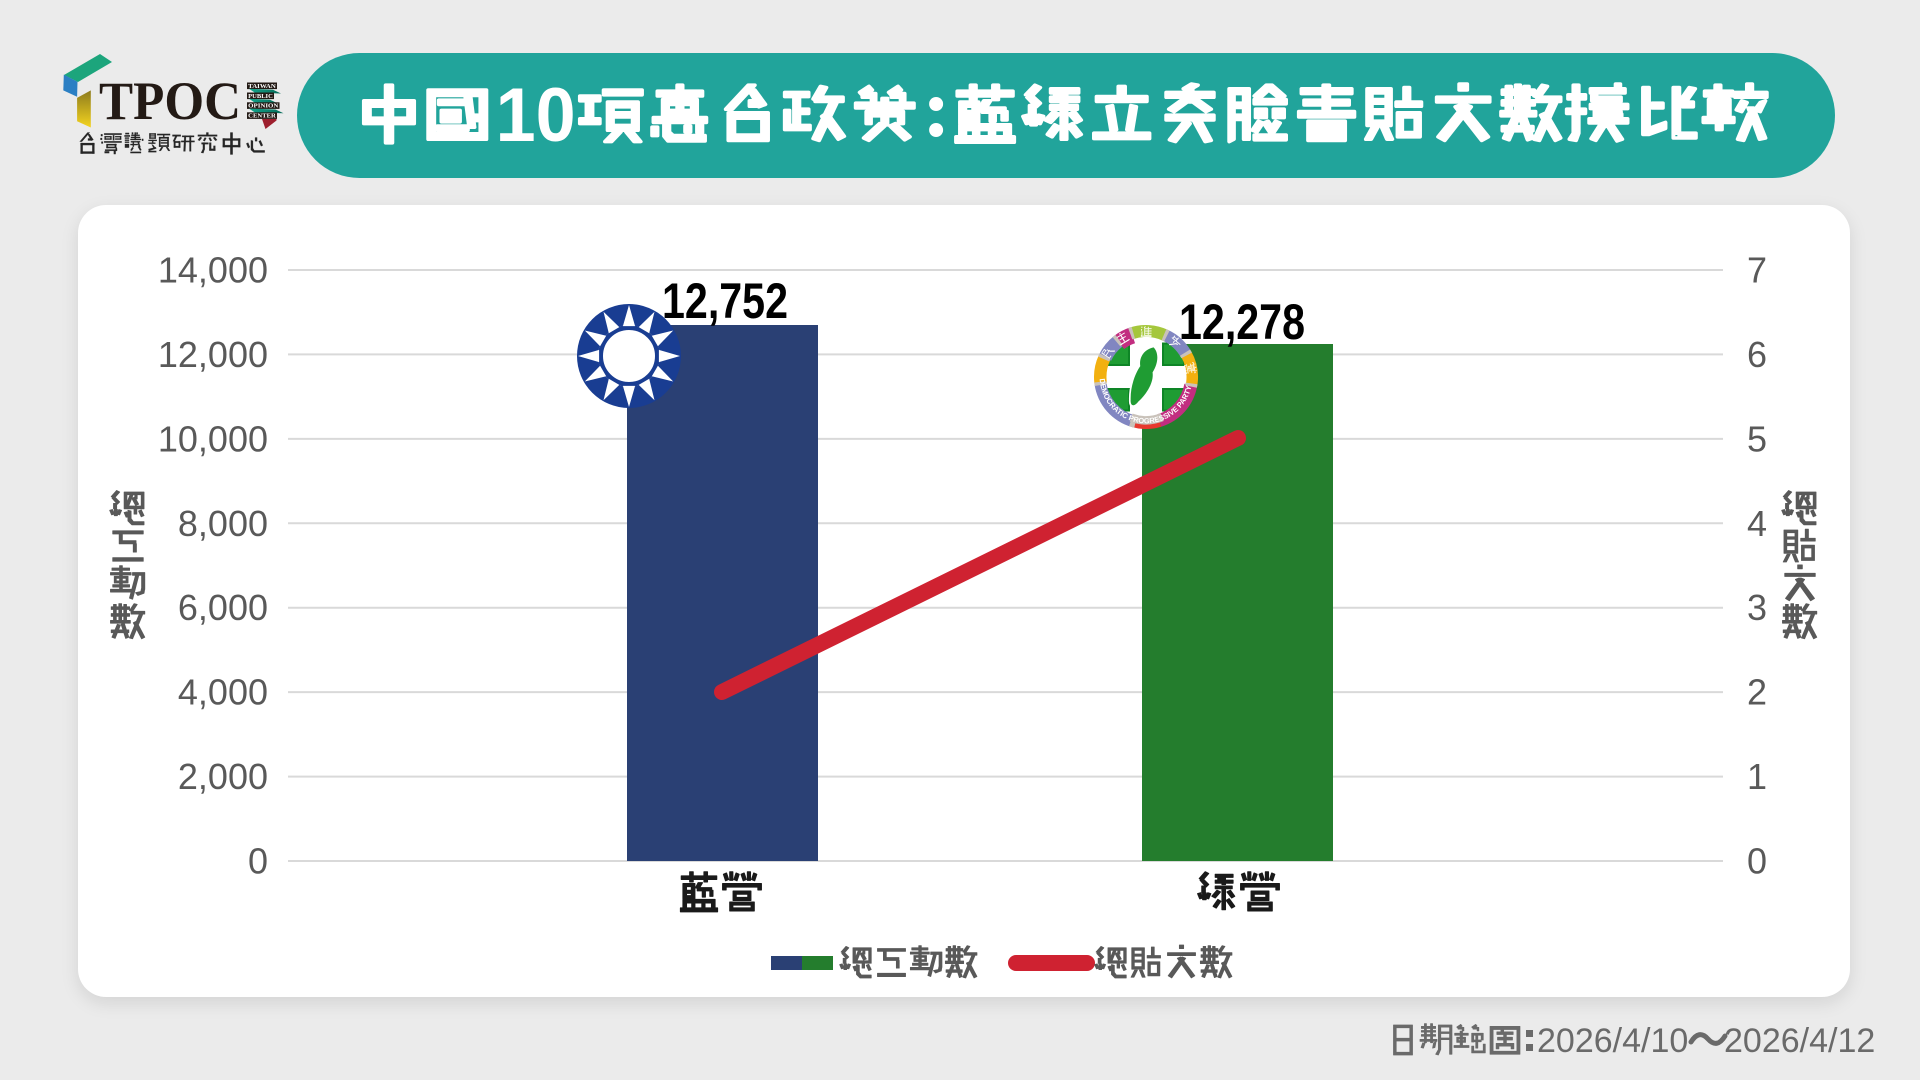 Image resolution: width=1920 pixels, height=1080 pixels. I want to click on svg-text: 10,000, so click(213, 438).